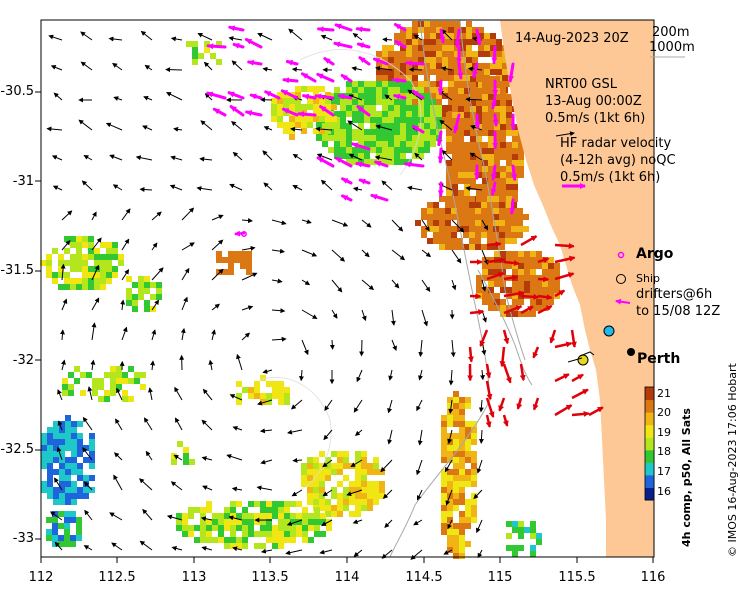  Describe the element at coordinates (23, 360) in the screenshot. I see `y-tick-label: -32` at that location.